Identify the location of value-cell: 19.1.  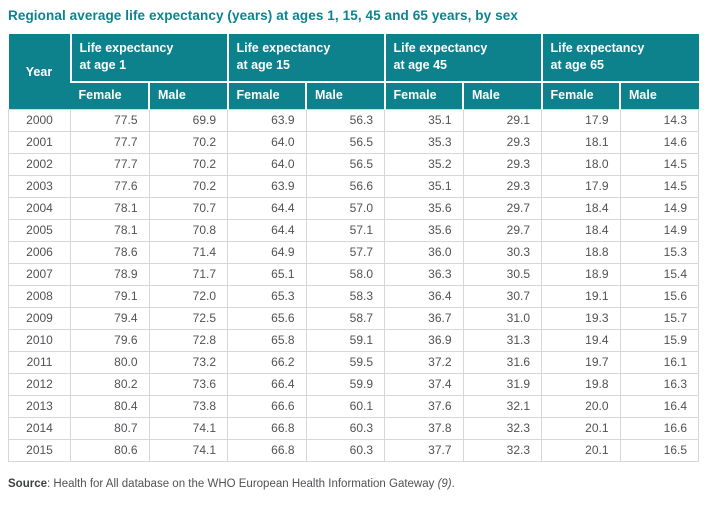
(581, 296).